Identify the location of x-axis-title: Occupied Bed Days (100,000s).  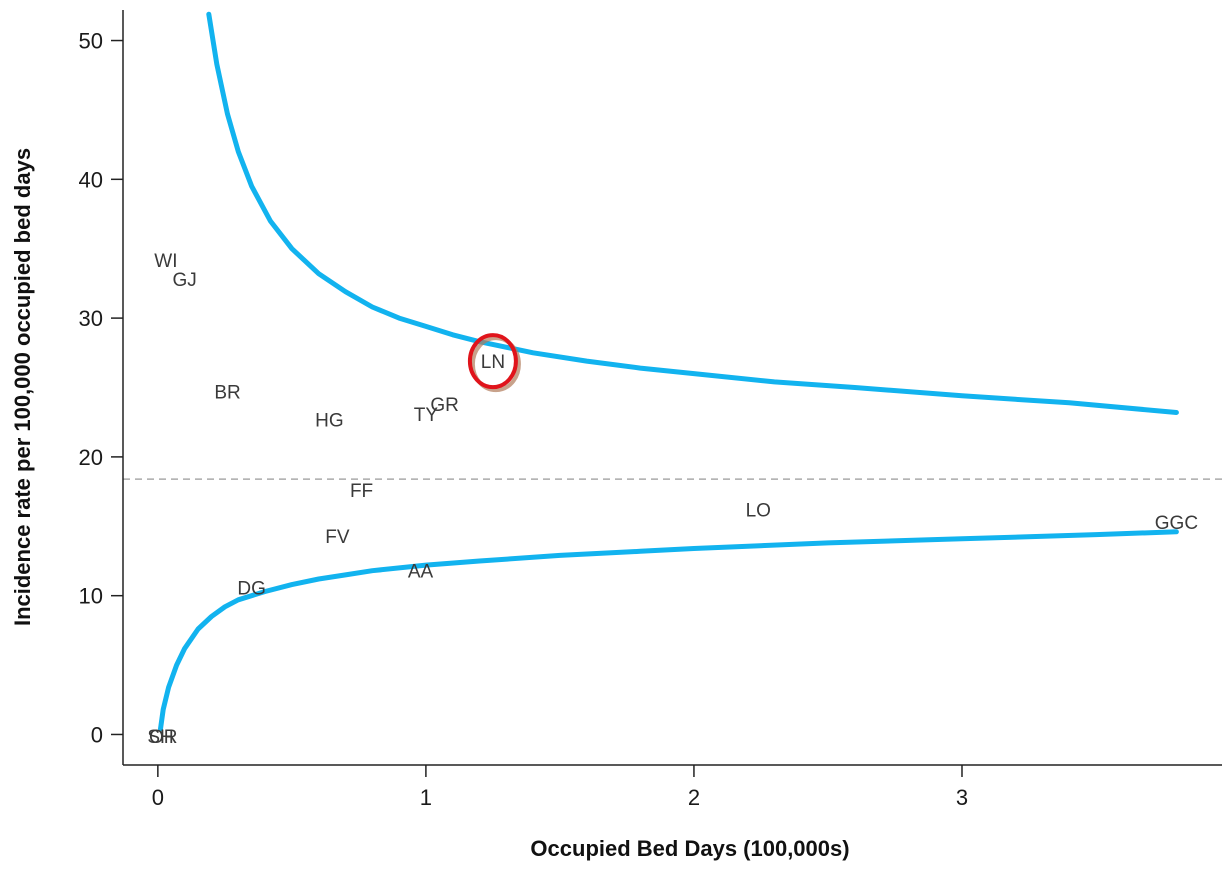
(689, 848).